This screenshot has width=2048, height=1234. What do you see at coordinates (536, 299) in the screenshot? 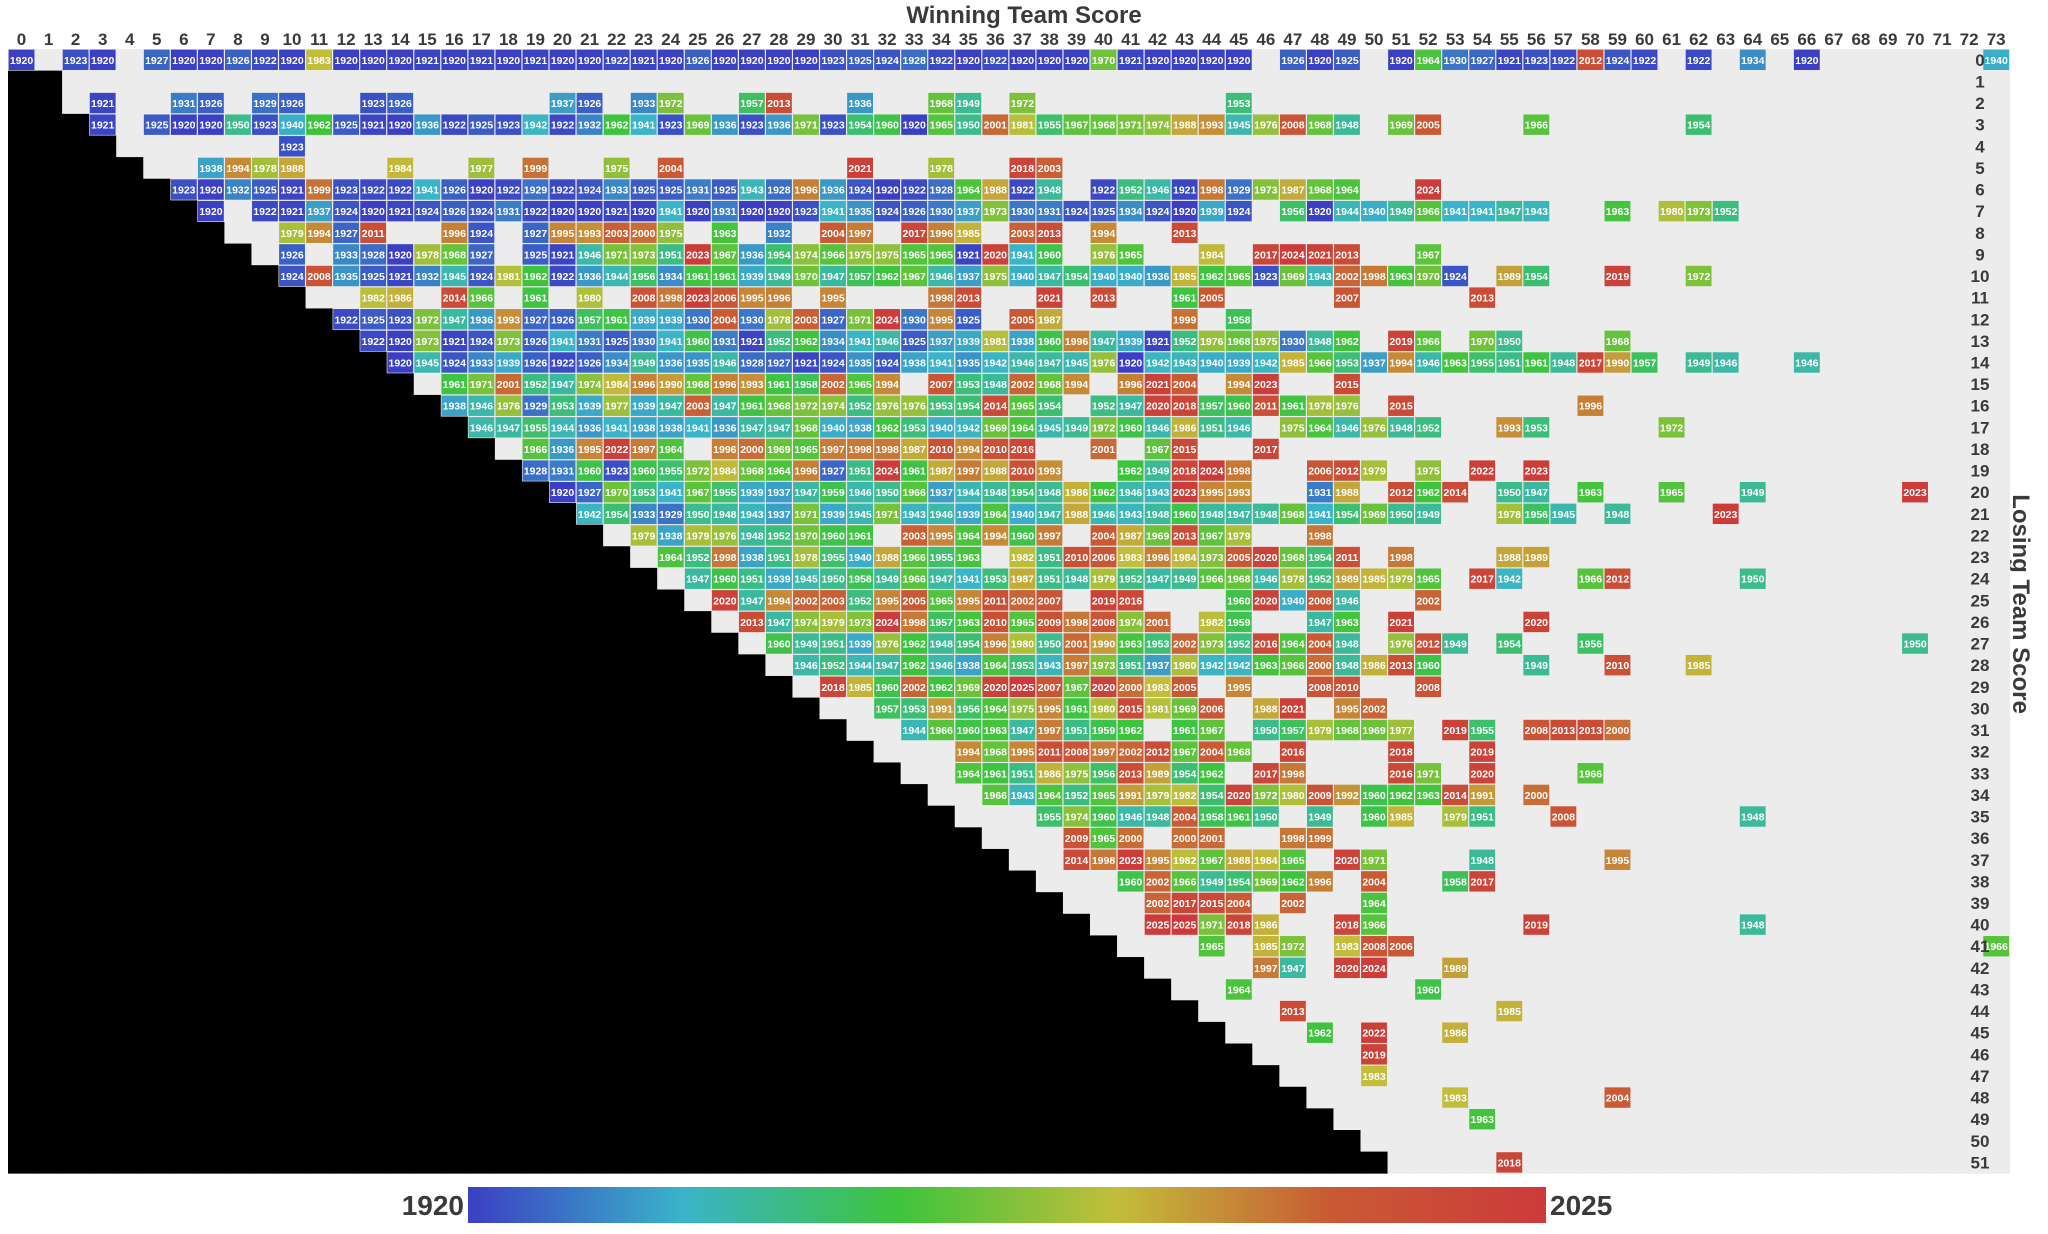
I see `score-cell-label: 1961` at bounding box center [536, 299].